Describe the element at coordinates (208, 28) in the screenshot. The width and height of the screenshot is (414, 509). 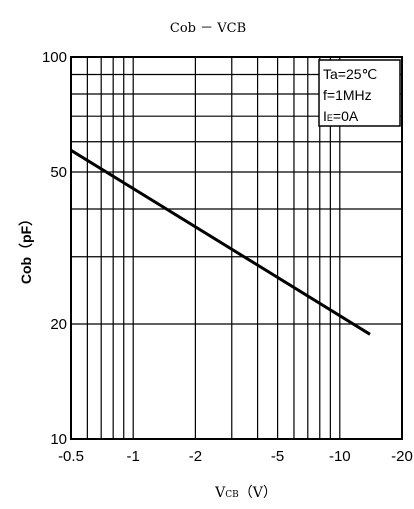
I see `chart-title: Cob － VCB` at that location.